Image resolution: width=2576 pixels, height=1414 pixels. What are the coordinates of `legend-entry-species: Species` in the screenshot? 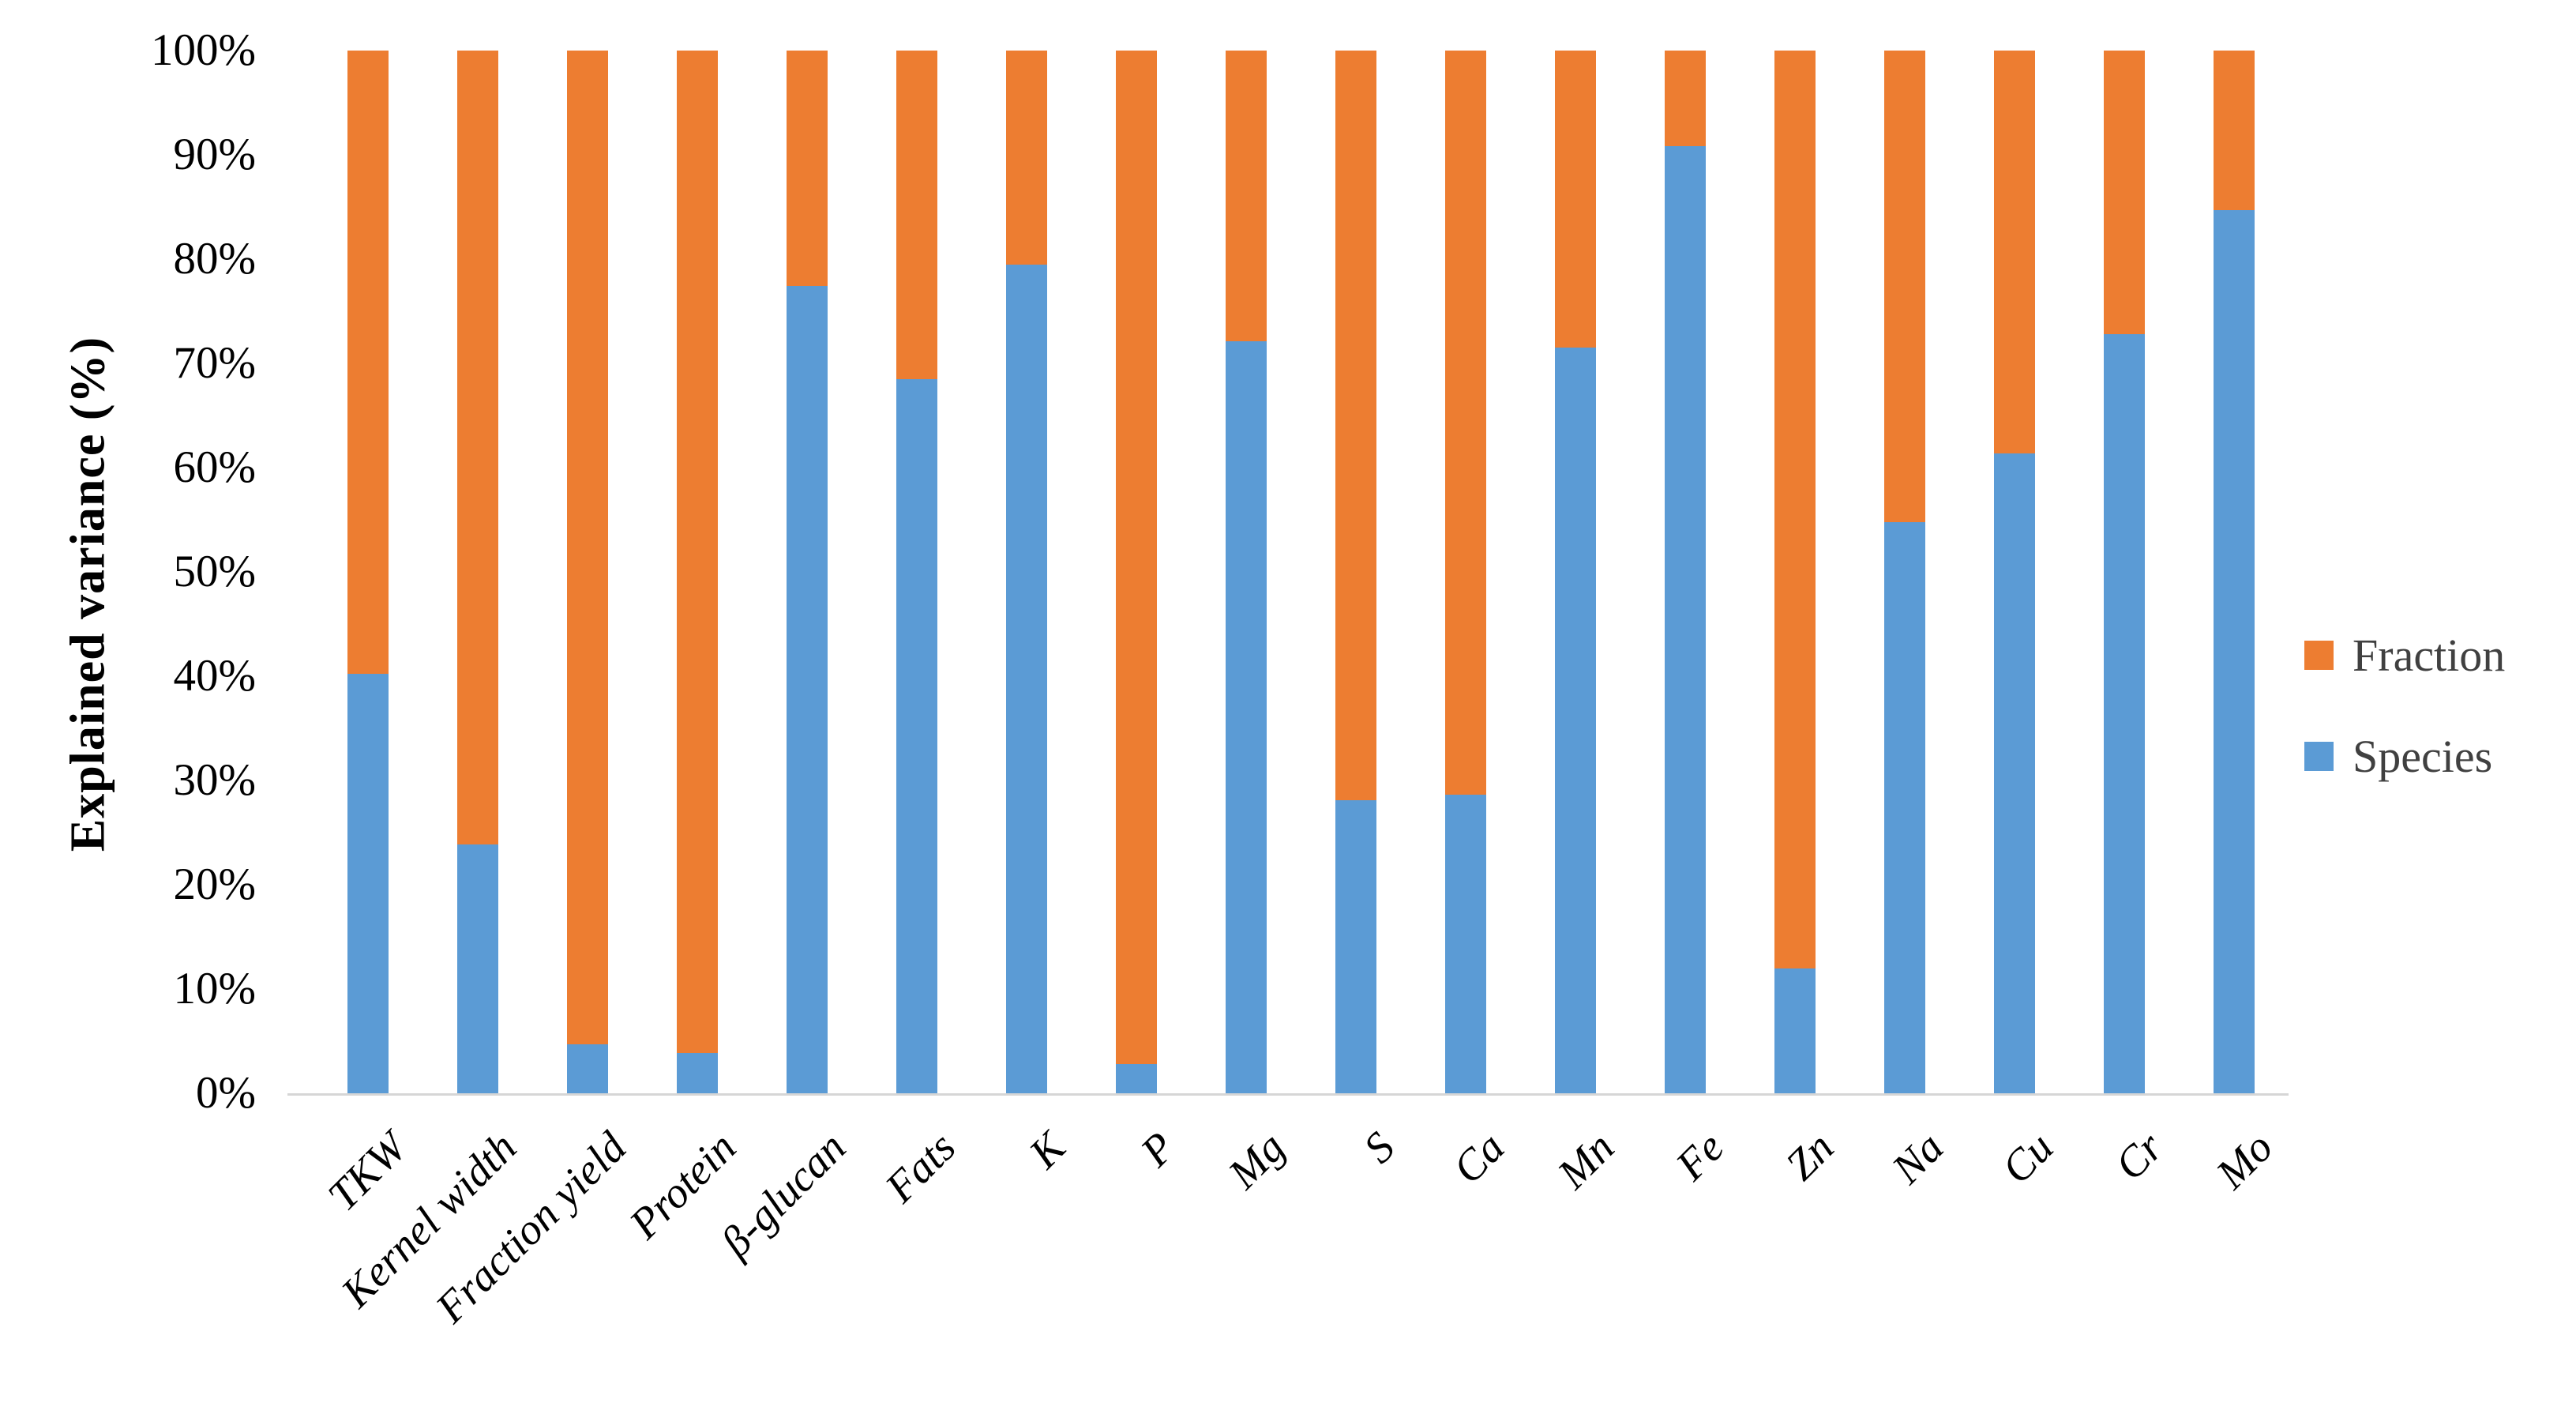 It's located at (2404, 757).